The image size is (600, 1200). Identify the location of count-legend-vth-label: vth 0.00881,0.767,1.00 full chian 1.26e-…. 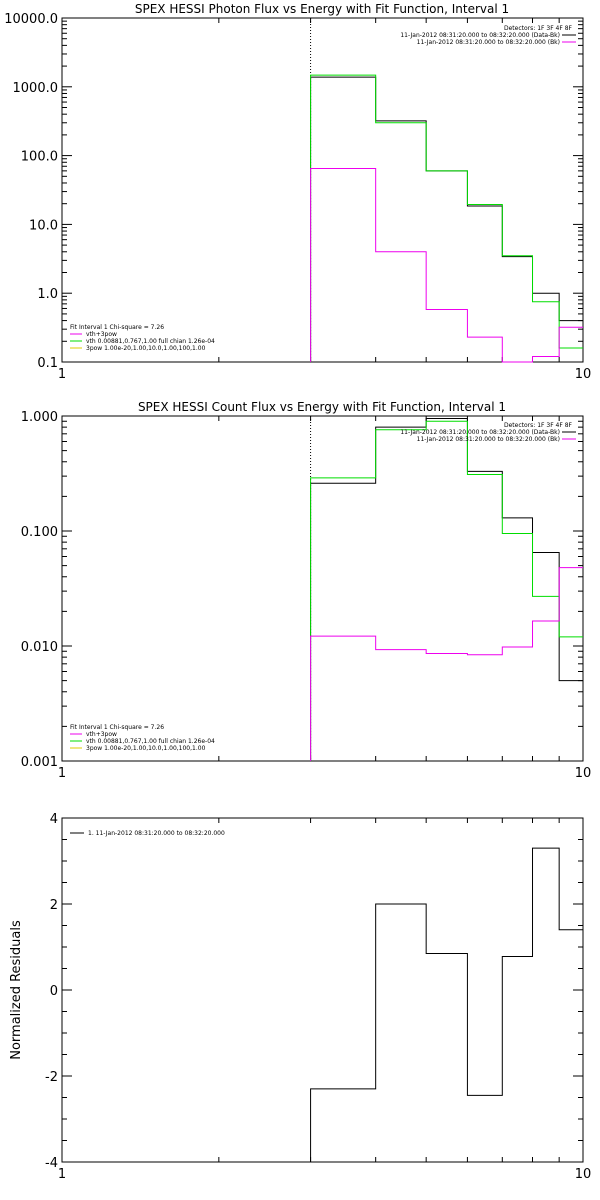
(150, 741).